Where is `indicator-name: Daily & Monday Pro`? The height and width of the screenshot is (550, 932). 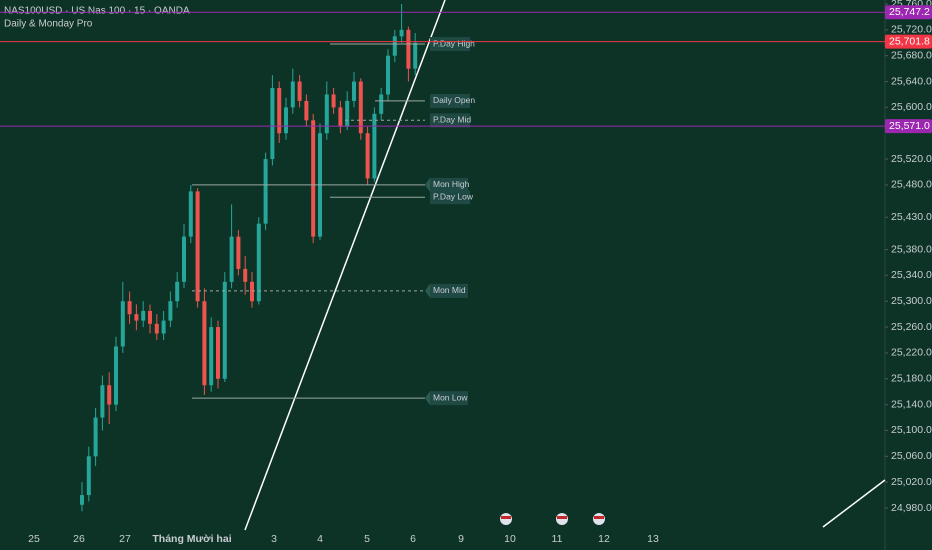 indicator-name: Daily & Monday Pro is located at coordinates (48, 24).